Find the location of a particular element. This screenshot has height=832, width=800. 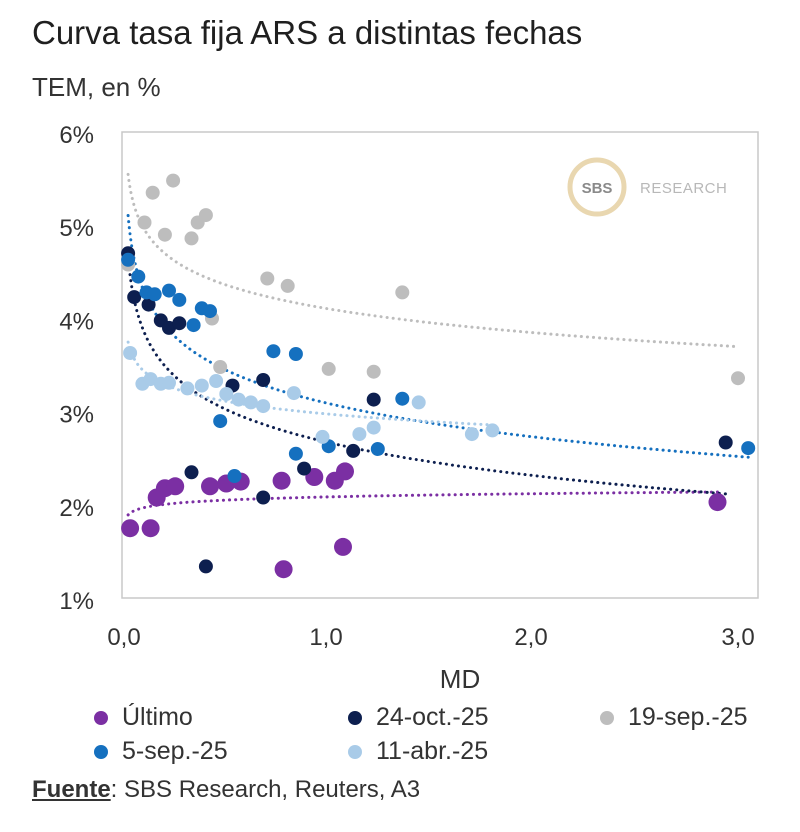

logo-badge-text: SBS is located at coordinates (597, 188).